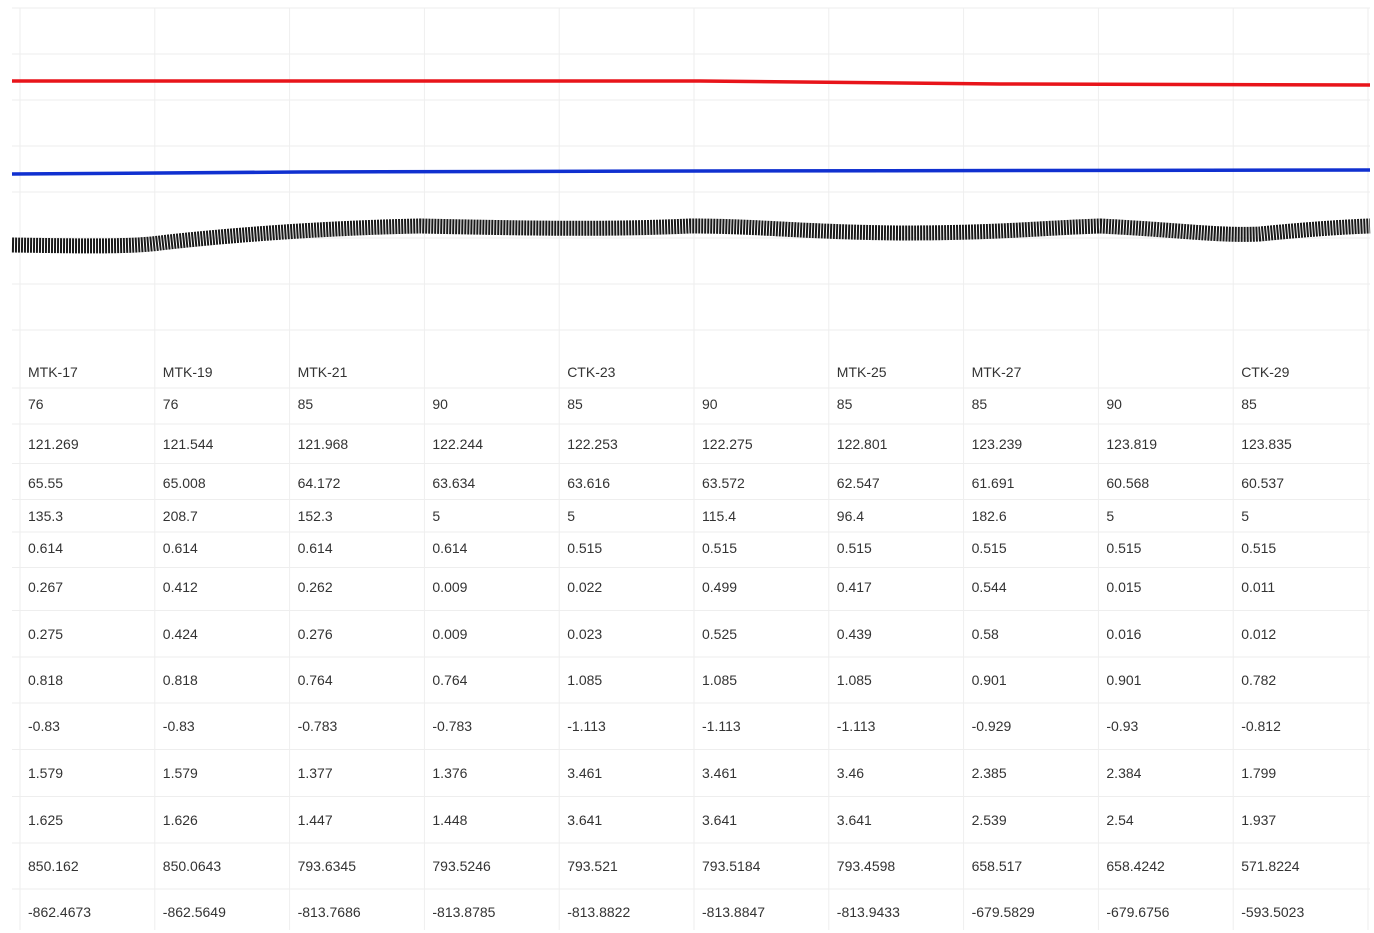 This screenshot has height=933, width=1374. What do you see at coordinates (461, 866) in the screenshot?
I see `table-cell: 793.5246` at bounding box center [461, 866].